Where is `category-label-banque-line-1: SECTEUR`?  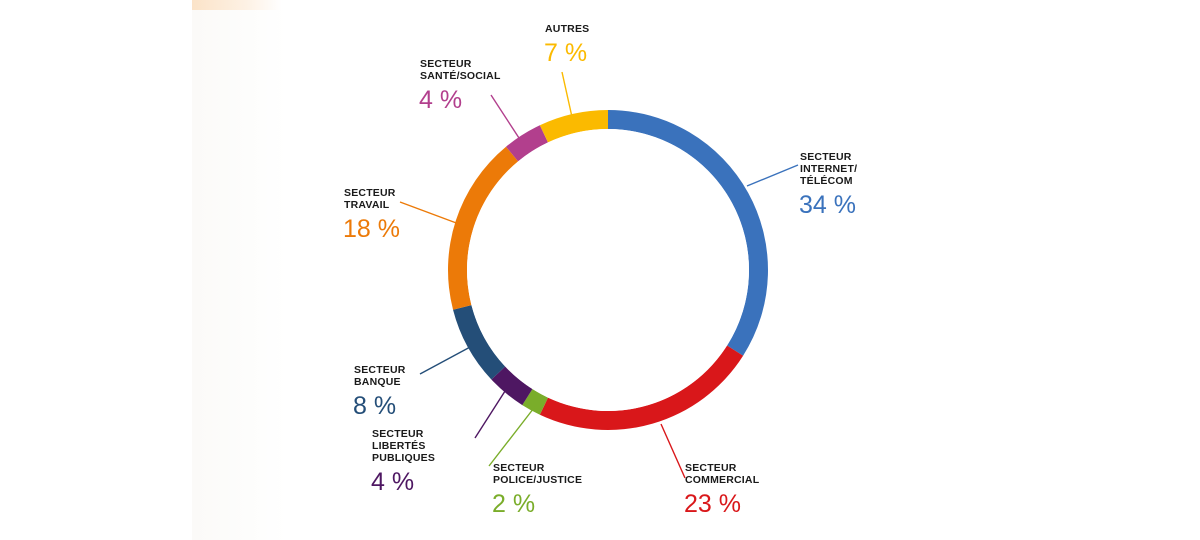
category-label-banque-line-1: SECTEUR is located at coordinates (380, 370).